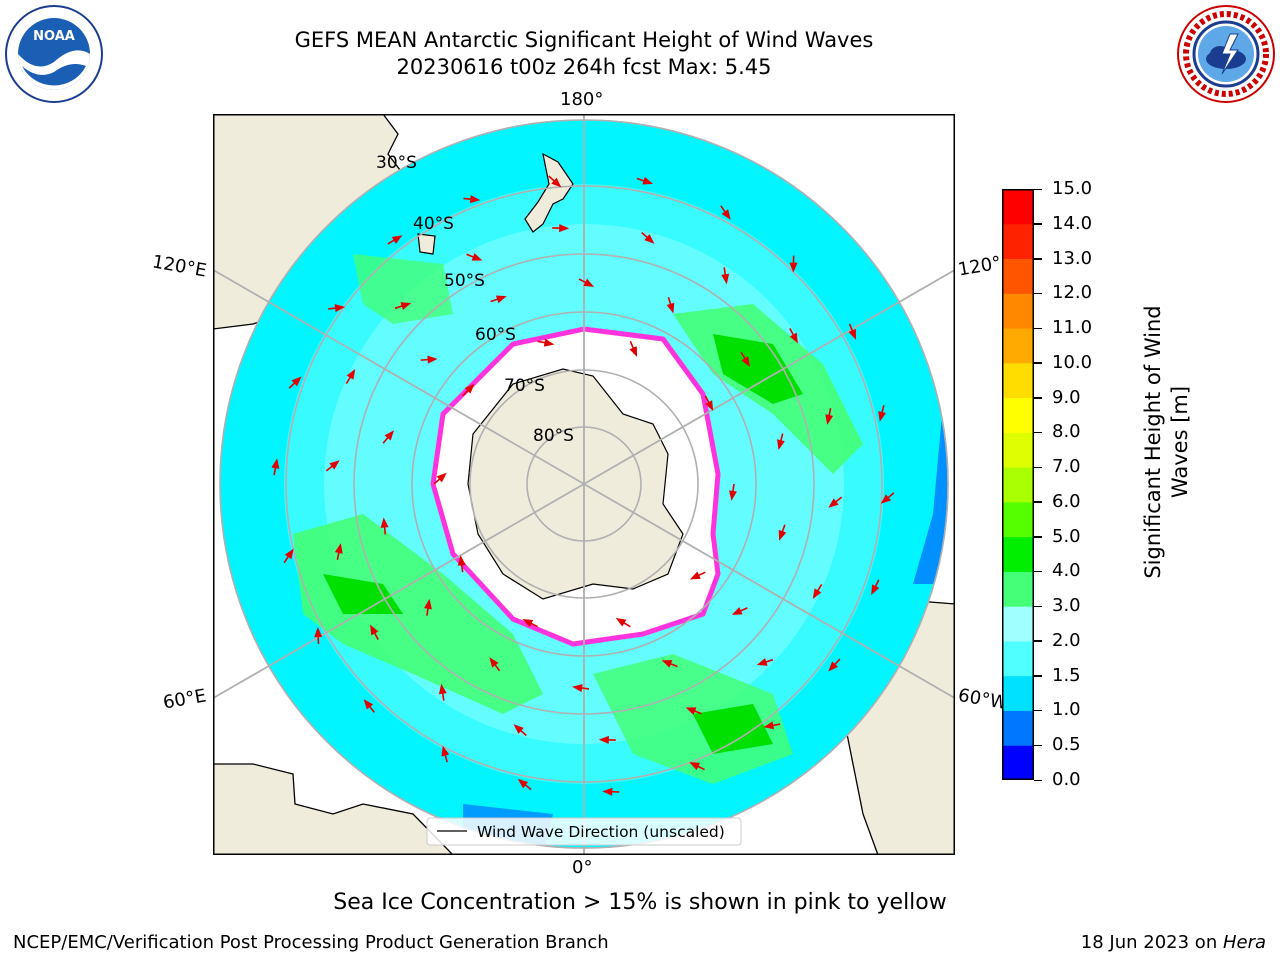 Image resolution: width=1280 pixels, height=960 pixels. What do you see at coordinates (553, 436) in the screenshot?
I see `lat-label-80s: 80°S` at bounding box center [553, 436].